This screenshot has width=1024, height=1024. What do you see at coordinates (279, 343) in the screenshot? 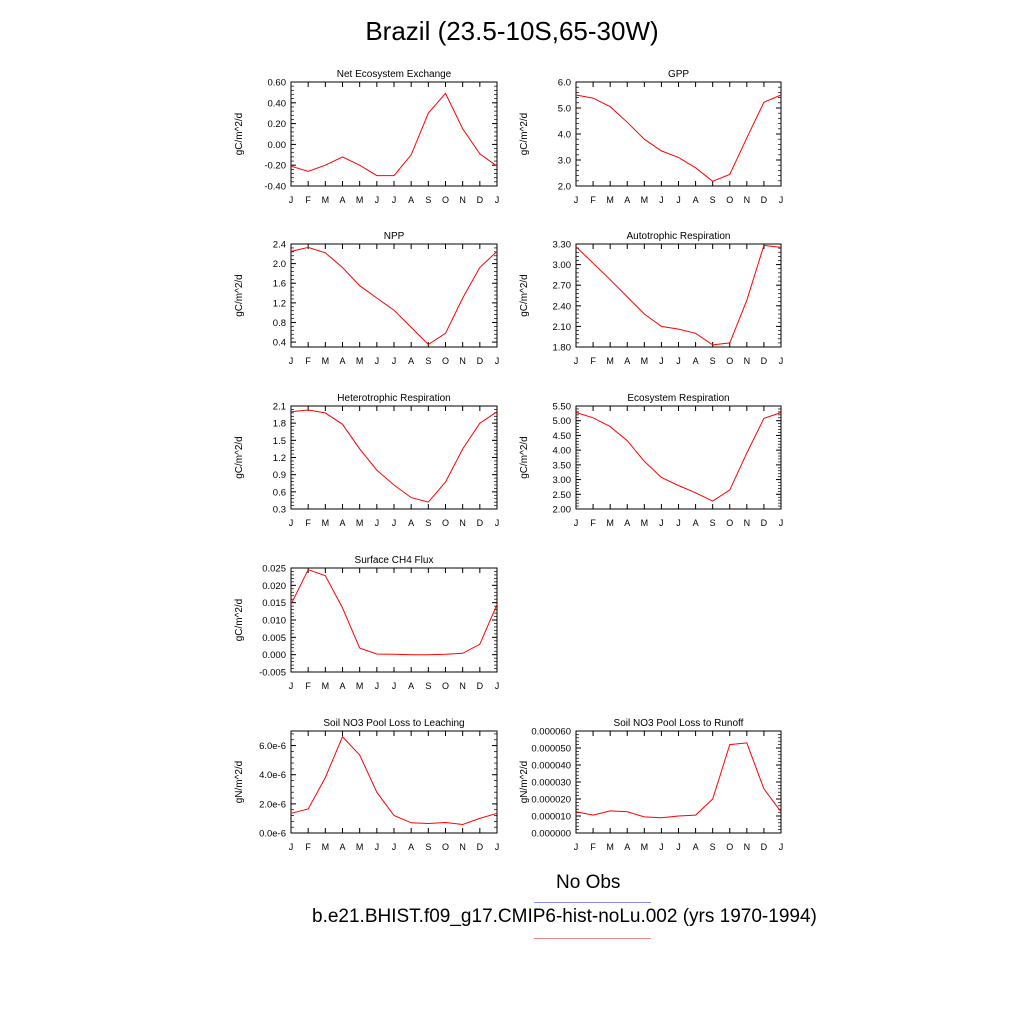
I see `chart-3-ytick-label: 0.4` at bounding box center [279, 343].